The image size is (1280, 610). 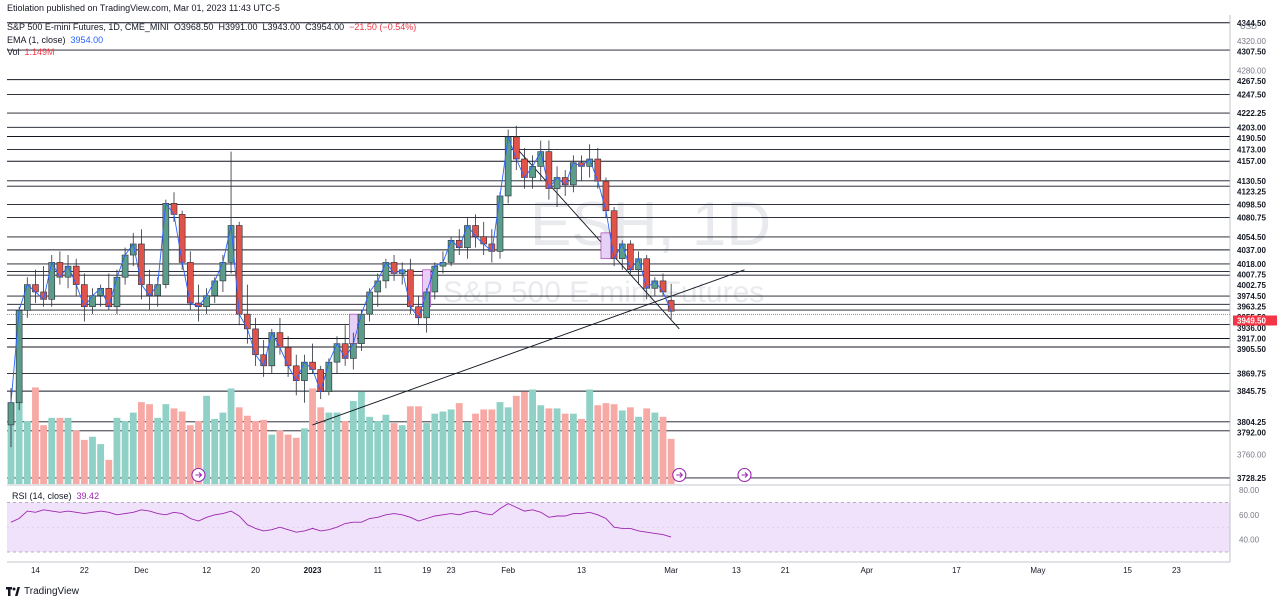 I want to click on dividend-event-icon, so click(x=679, y=475).